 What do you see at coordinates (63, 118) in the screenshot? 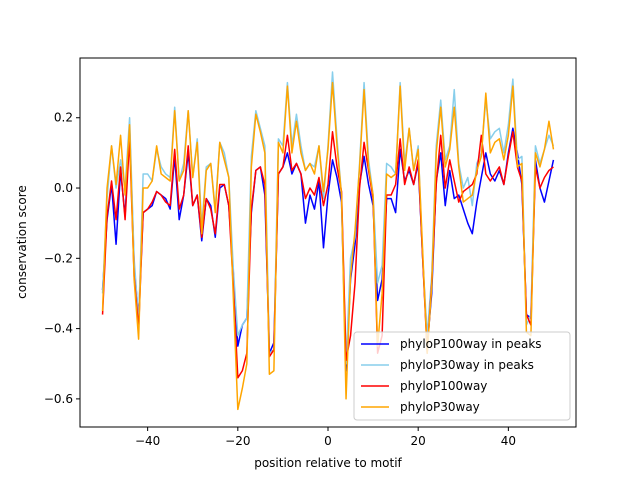
I see `y-tick-label: 0.2` at bounding box center [63, 118].